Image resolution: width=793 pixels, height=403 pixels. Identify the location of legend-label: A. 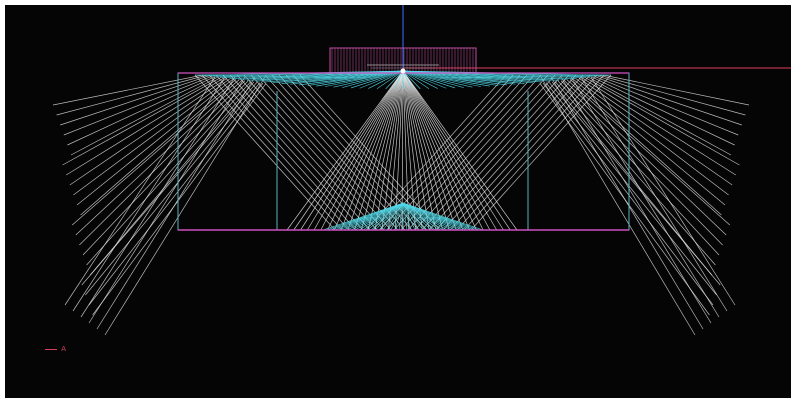
(64, 349).